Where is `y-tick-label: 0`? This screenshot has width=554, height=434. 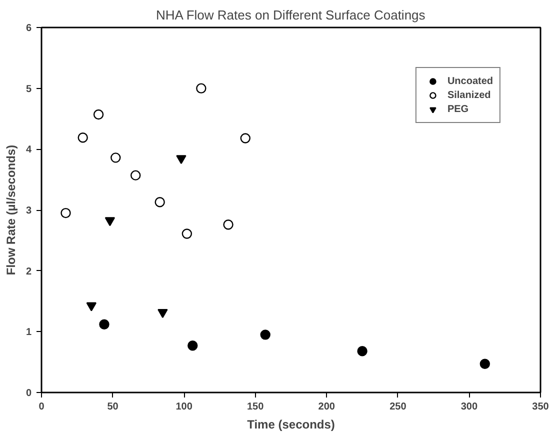
y-tick-label: 0 is located at coordinates (29, 393).